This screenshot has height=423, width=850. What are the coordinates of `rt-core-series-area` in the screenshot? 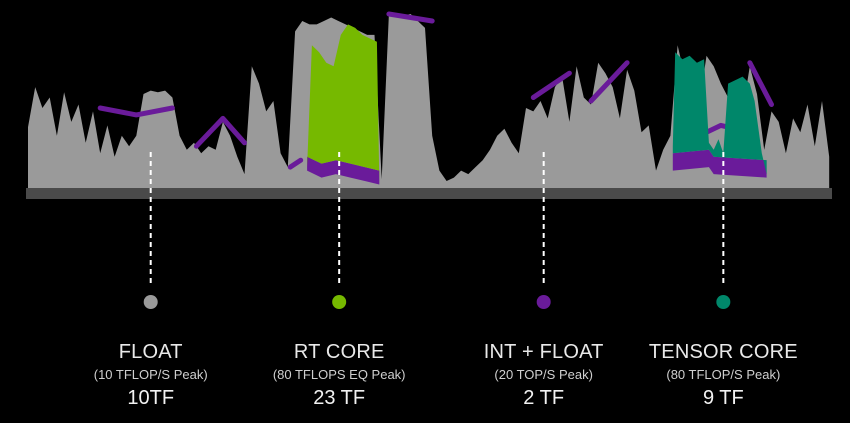 It's located at (343, 104).